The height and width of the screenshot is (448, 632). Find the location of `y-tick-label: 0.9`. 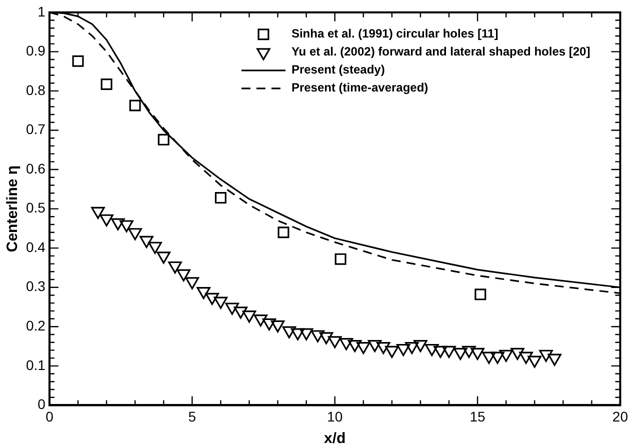

y-tick-label: 0.9 is located at coordinates (36, 50).